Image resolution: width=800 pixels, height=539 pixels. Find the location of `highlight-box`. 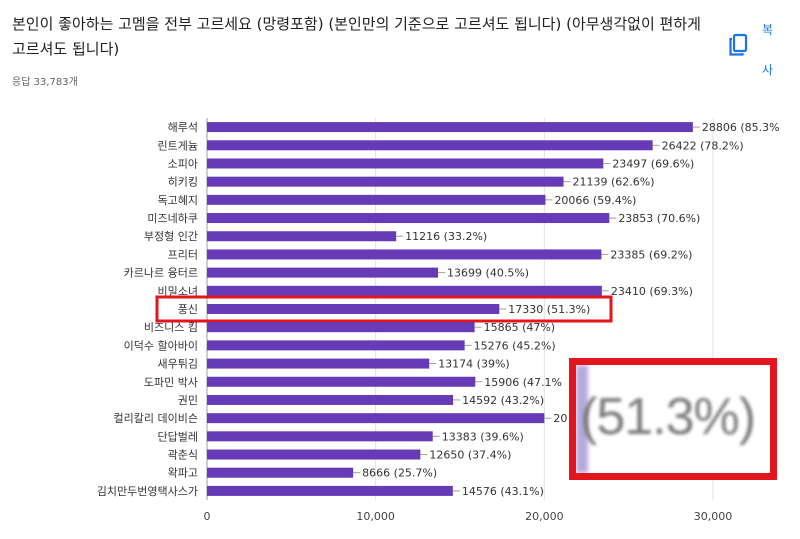

highlight-box is located at coordinates (384, 309).